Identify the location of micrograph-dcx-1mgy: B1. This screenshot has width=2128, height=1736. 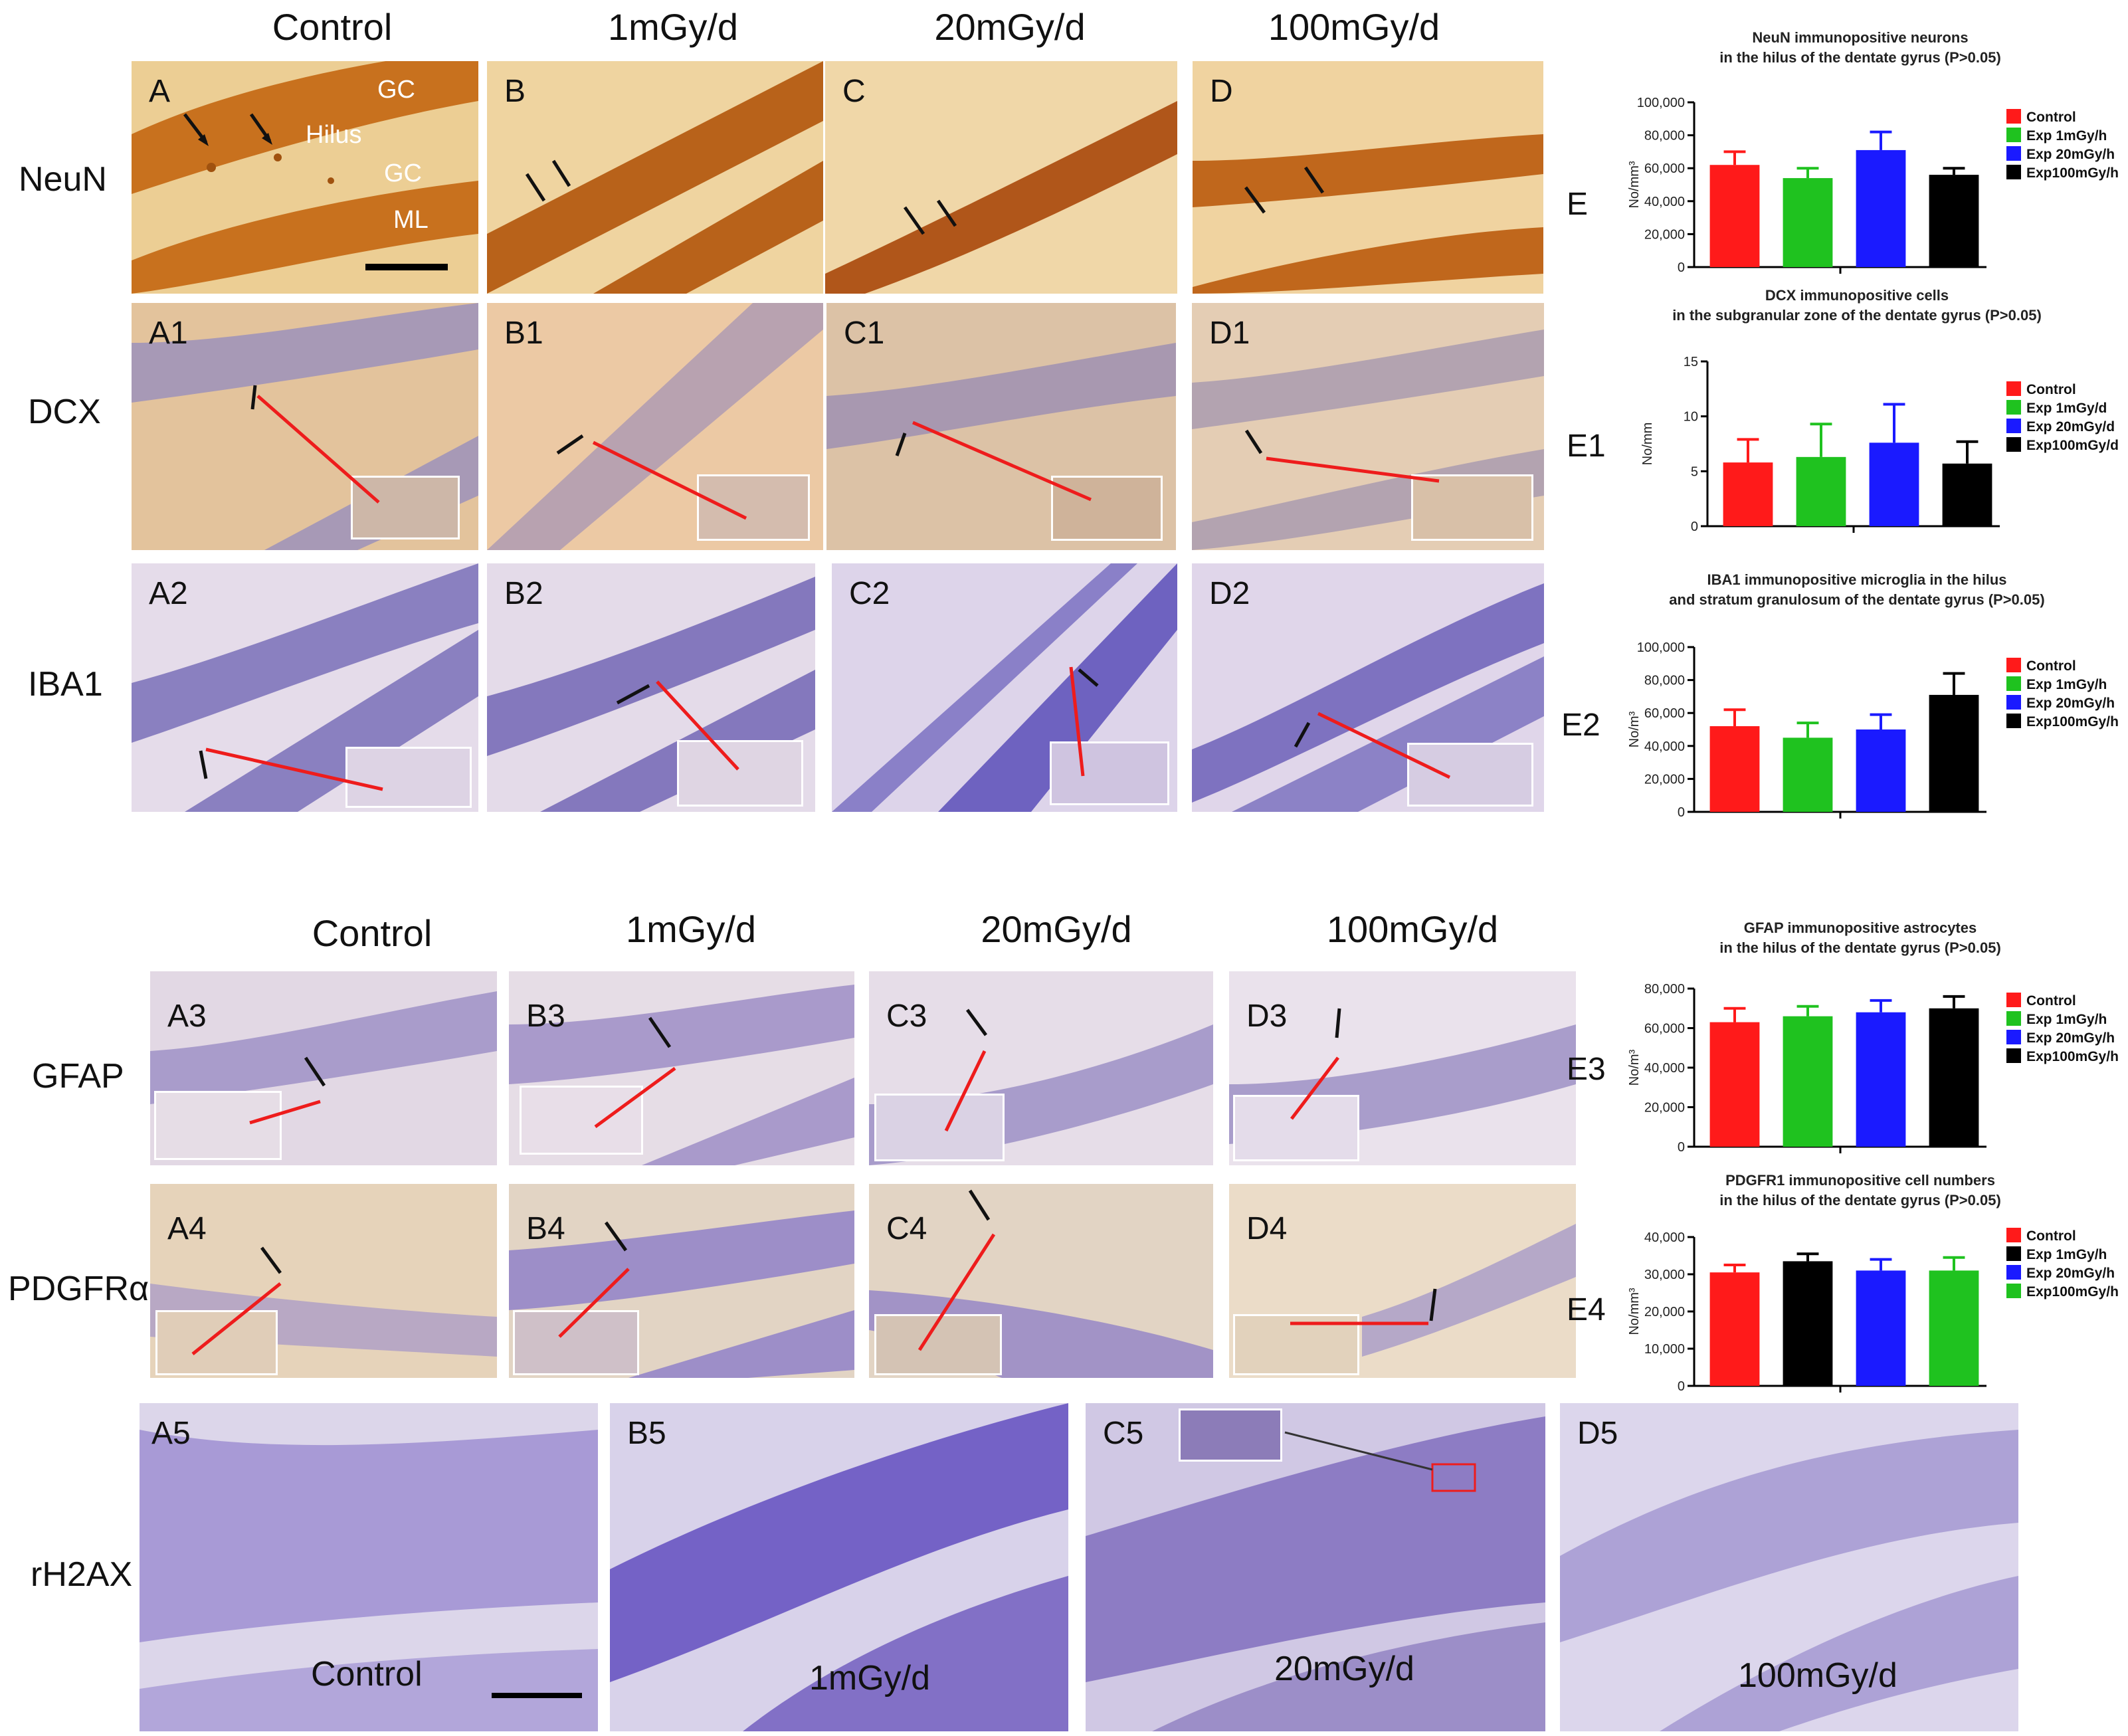
(655, 427).